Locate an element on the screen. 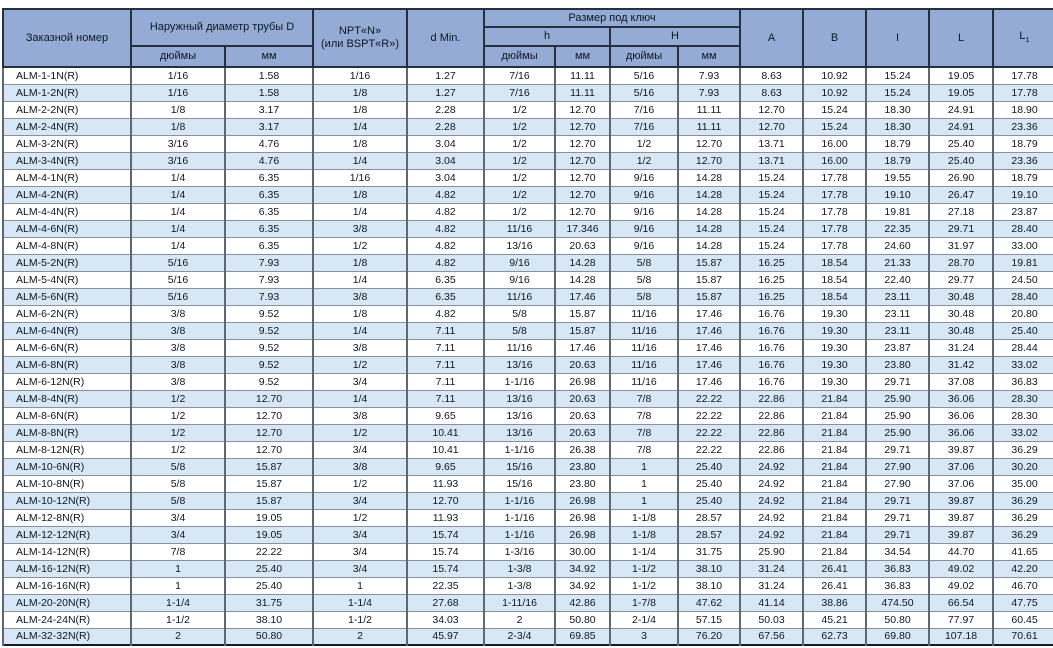 The width and height of the screenshot is (1053, 648). cell-L: 37.06 is located at coordinates (961, 466).